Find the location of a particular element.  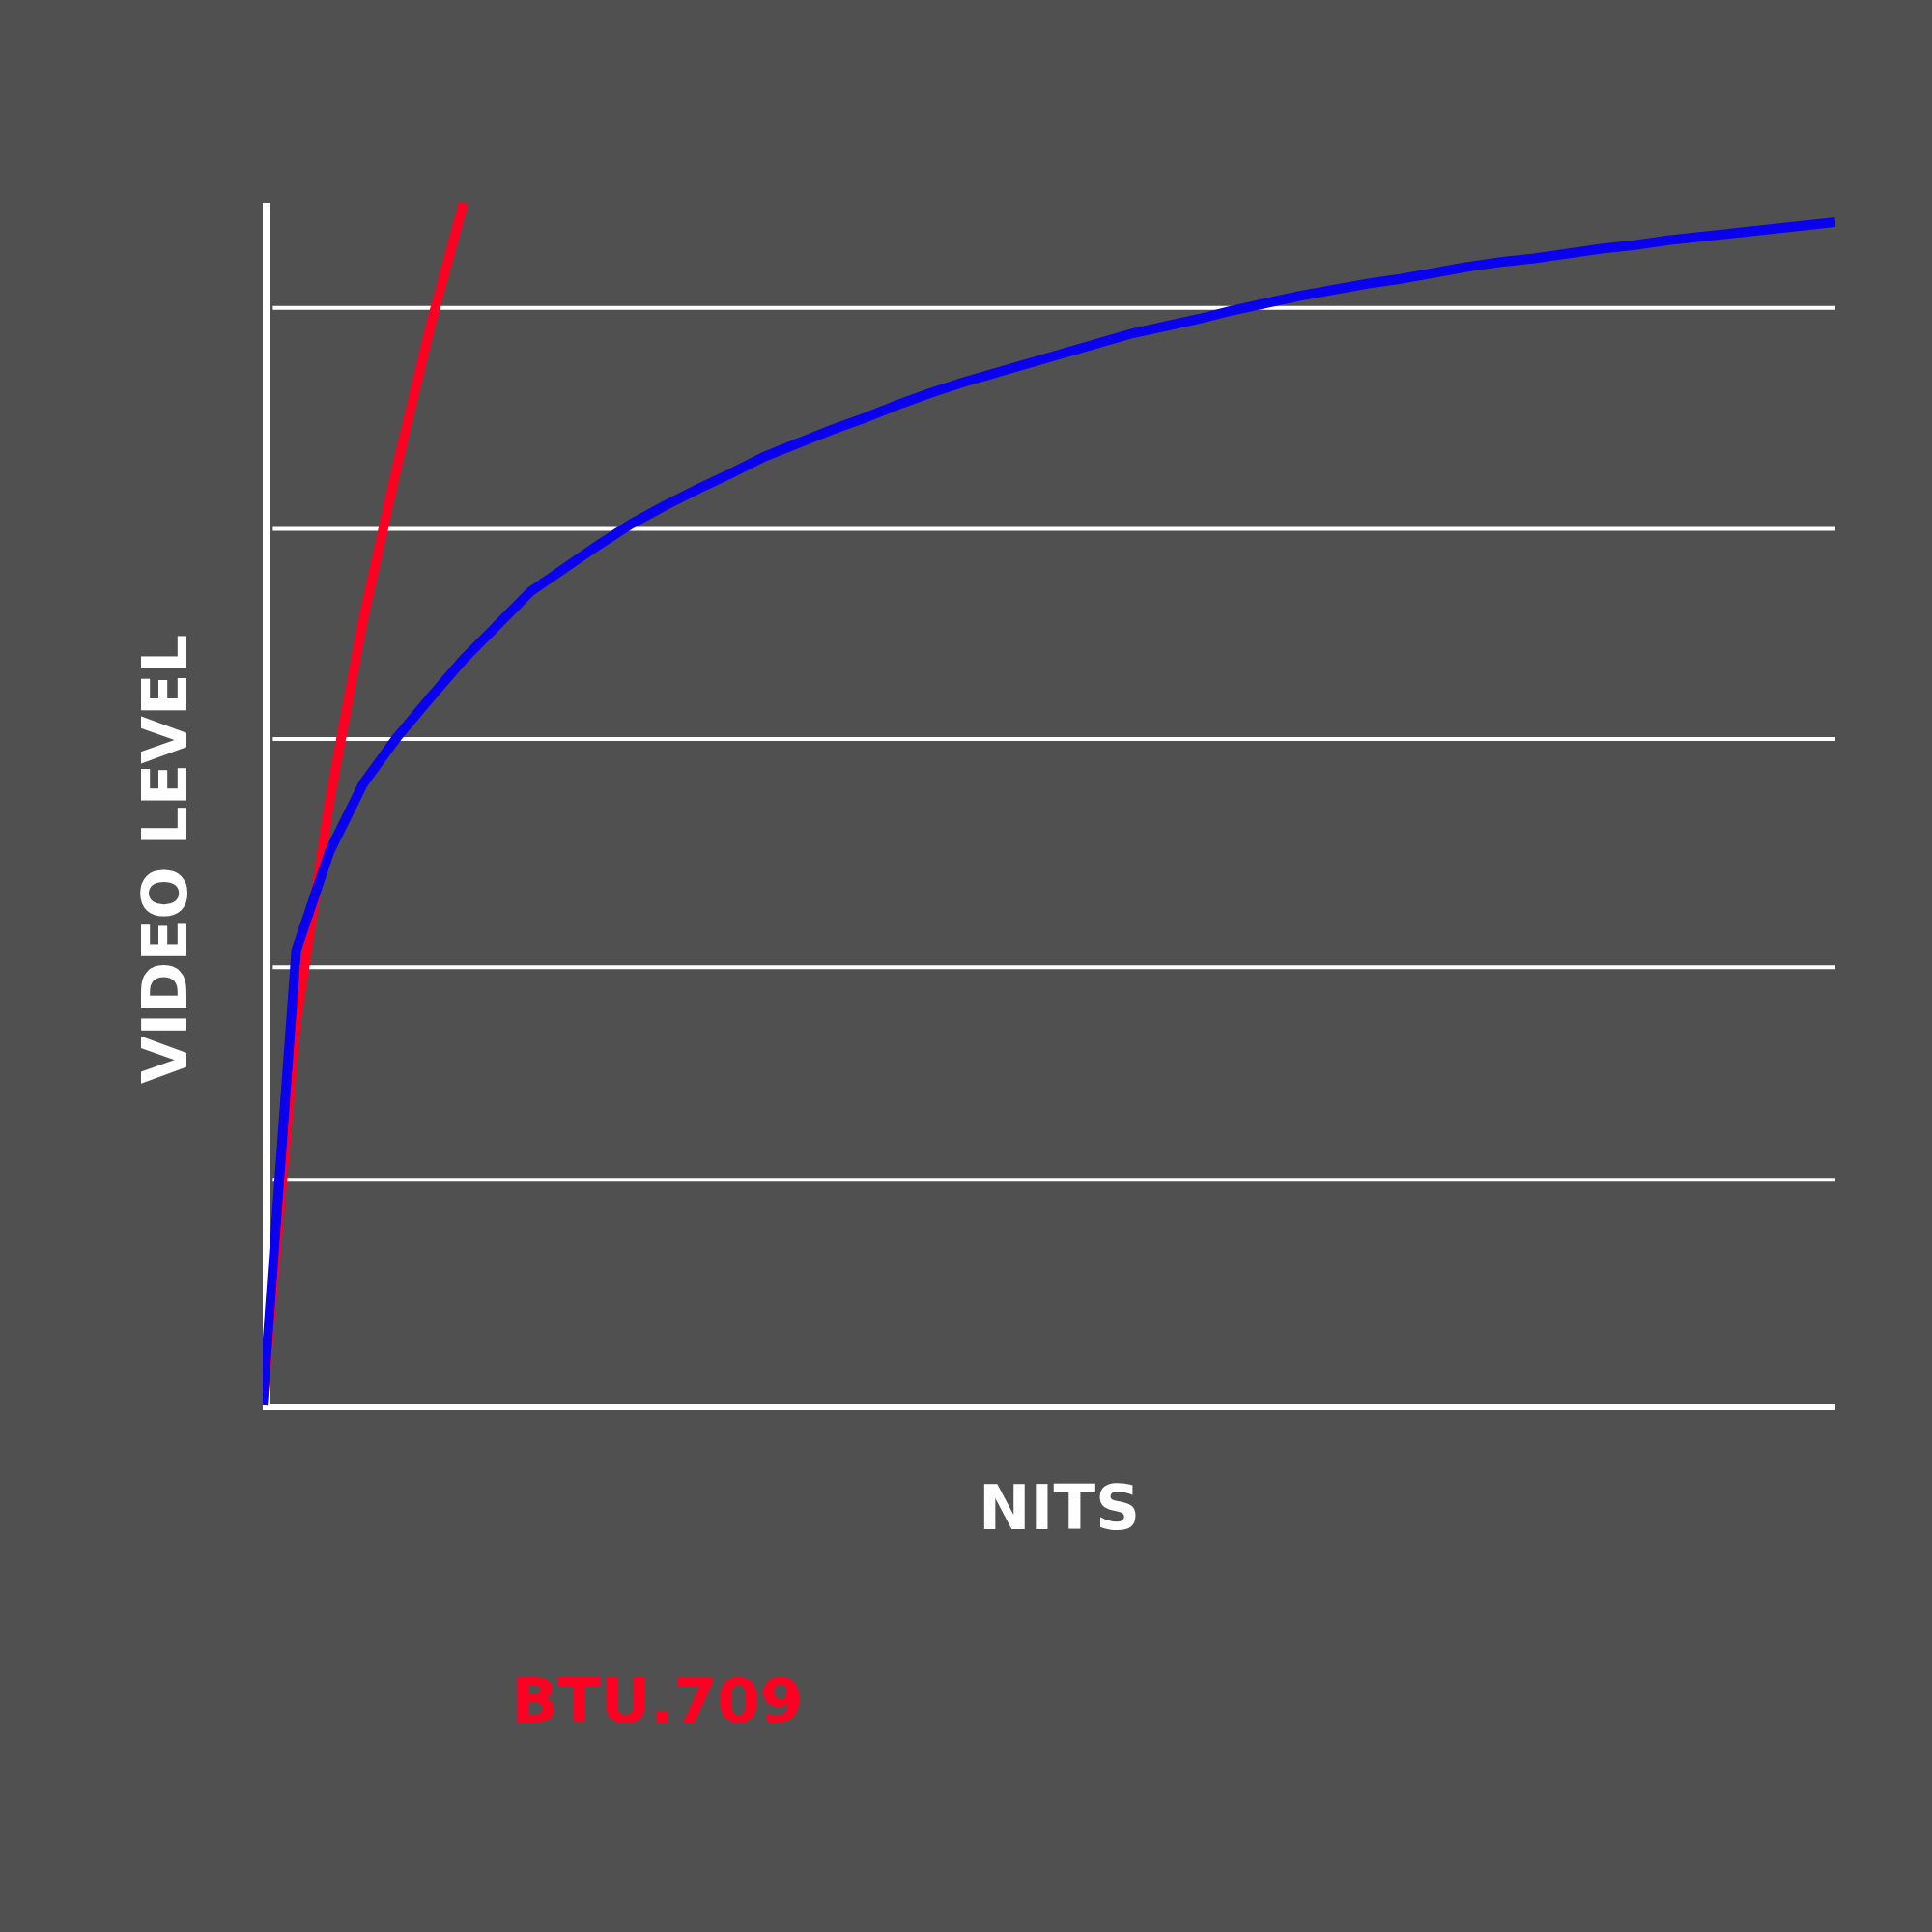

text: BTU.709 is located at coordinates (657, 1701).